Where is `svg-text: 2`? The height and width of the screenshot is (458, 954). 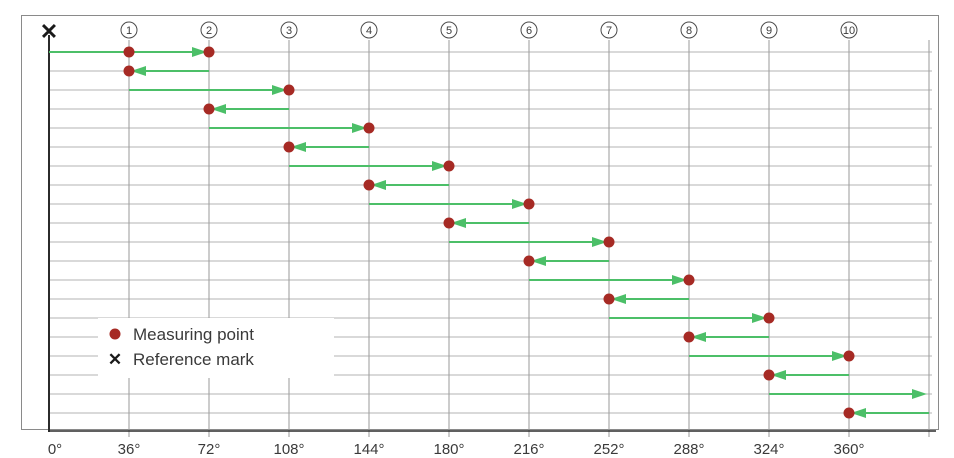
svg-text: 2 is located at coordinates (209, 31).